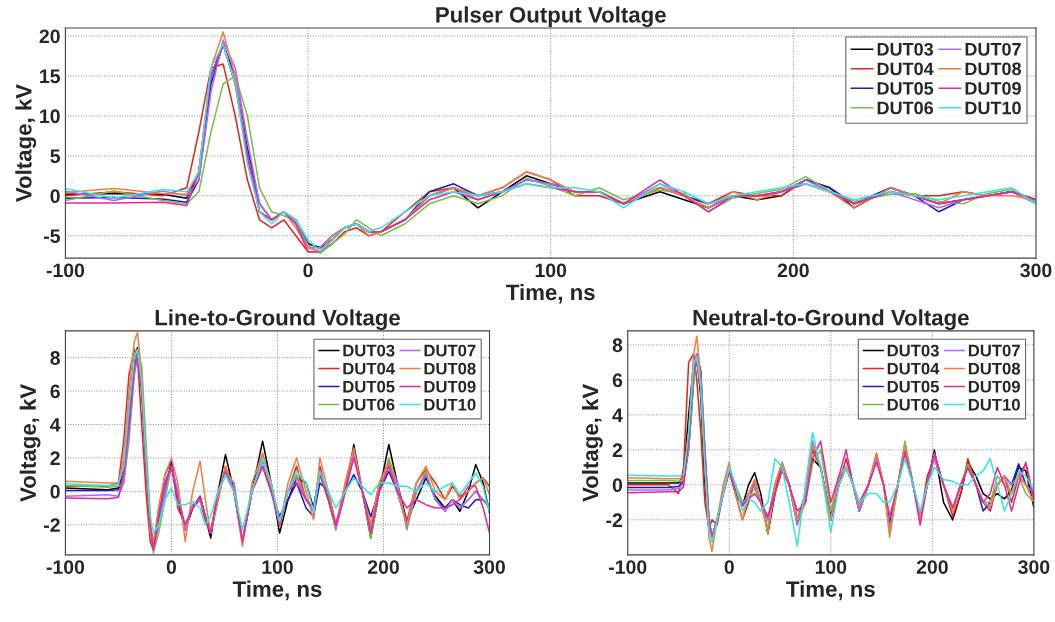  I want to click on y-tick-label: 15, so click(50, 76).